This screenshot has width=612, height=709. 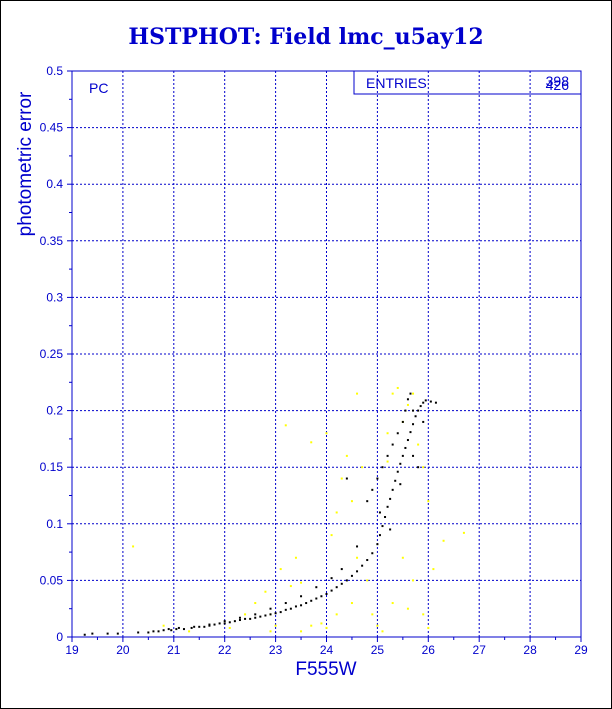 I want to click on stats-box-frame, so click(x=467, y=82).